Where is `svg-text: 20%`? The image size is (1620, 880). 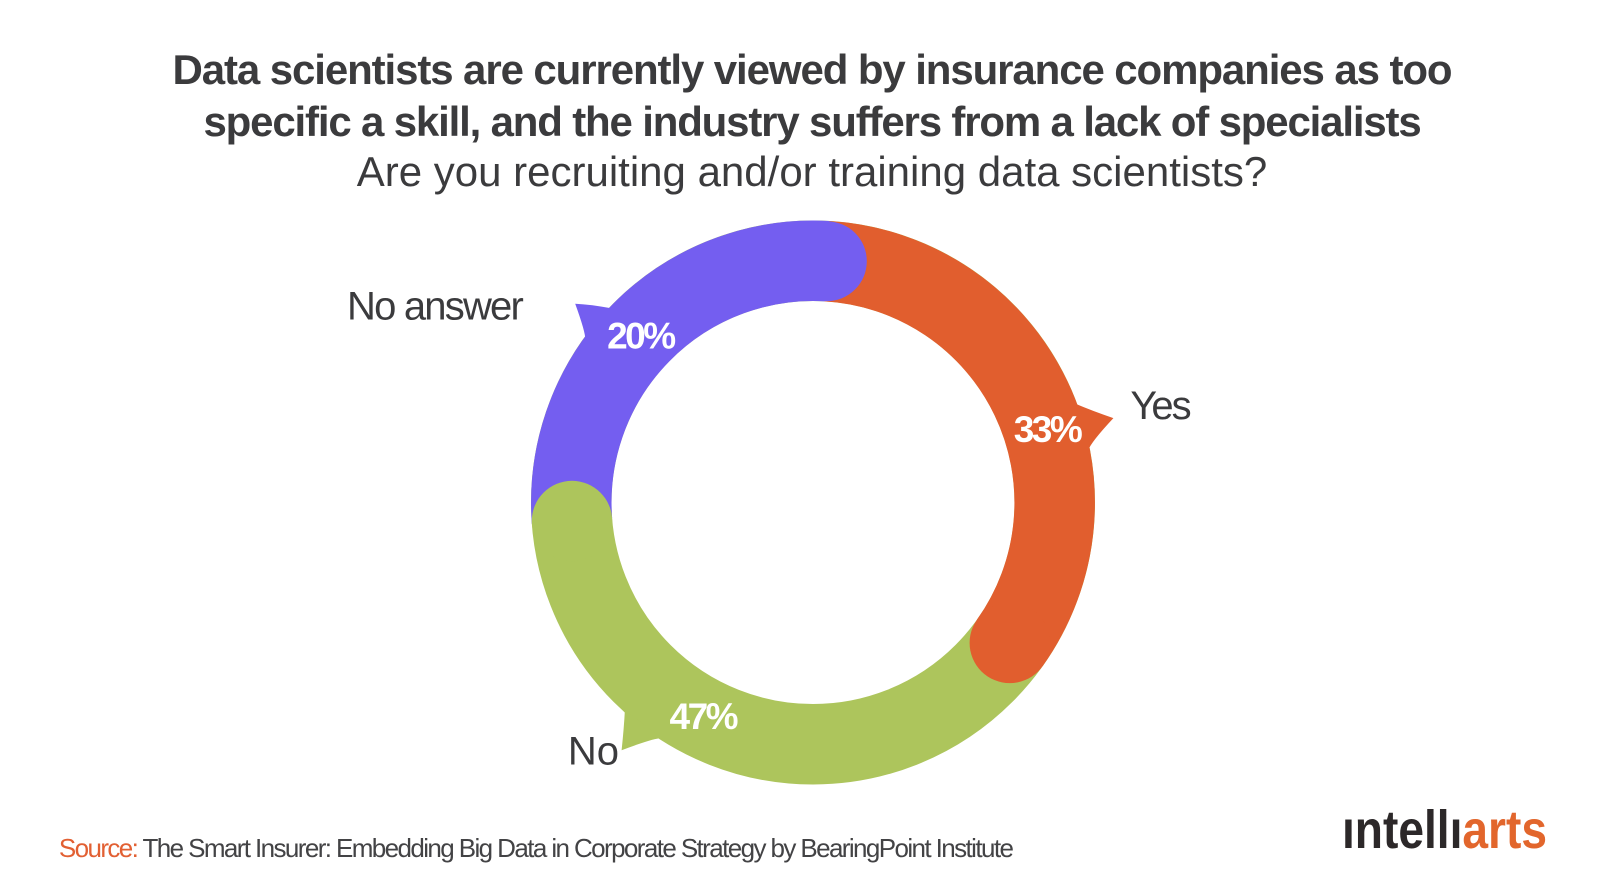 svg-text: 20% is located at coordinates (641, 335).